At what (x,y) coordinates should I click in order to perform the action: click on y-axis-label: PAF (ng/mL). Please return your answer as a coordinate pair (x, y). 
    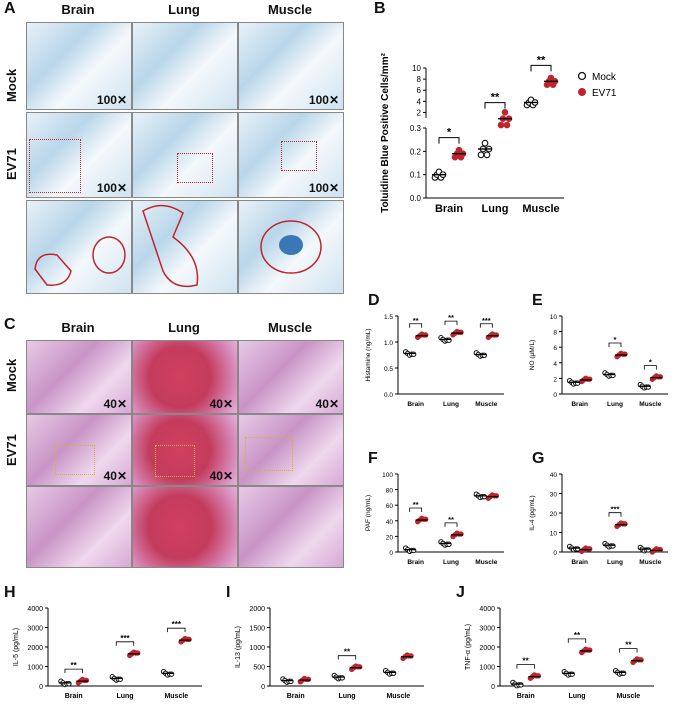
    Looking at the image, I should click on (368, 513).